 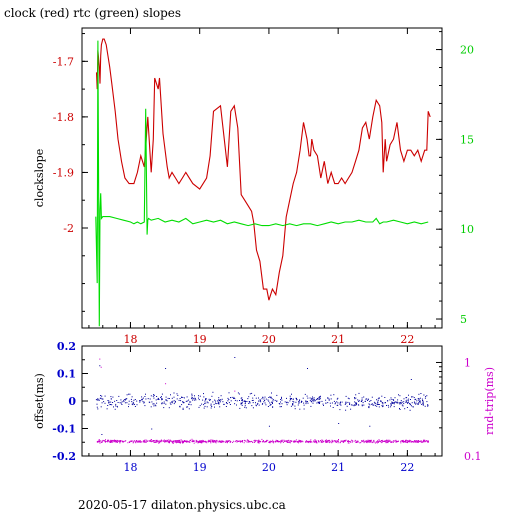 I want to click on series-points-rnd-trip, so click(x=262, y=401).